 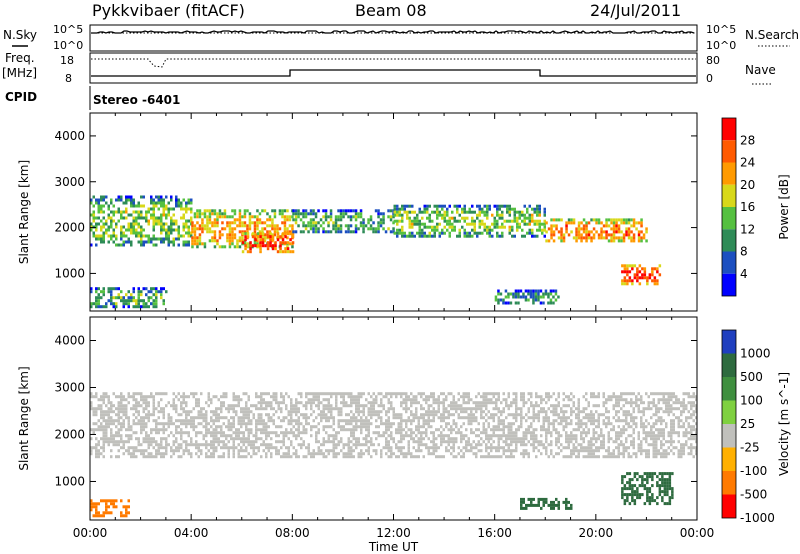 I want to click on freq-tick-high: 18, so click(x=67, y=60).